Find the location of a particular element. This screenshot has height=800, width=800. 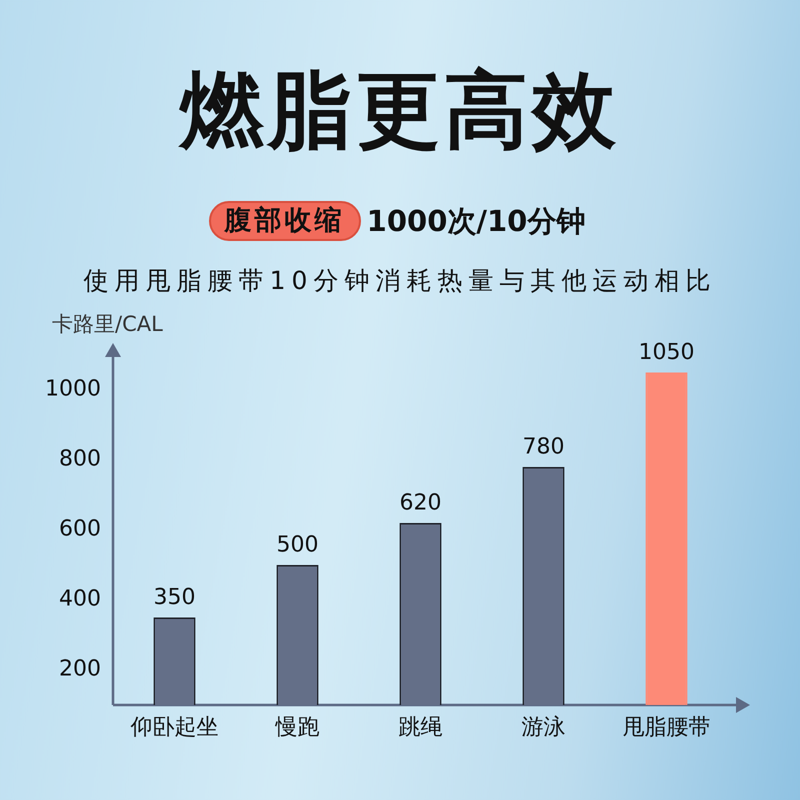

data-label: 780 is located at coordinates (543, 447).